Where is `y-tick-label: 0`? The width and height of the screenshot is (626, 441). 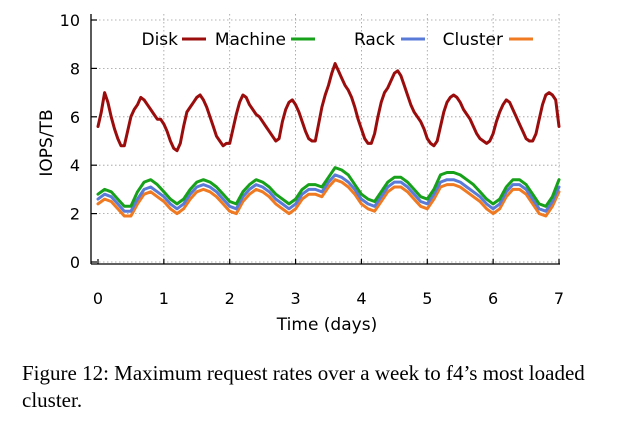
y-tick-label: 0 is located at coordinates (75, 262).